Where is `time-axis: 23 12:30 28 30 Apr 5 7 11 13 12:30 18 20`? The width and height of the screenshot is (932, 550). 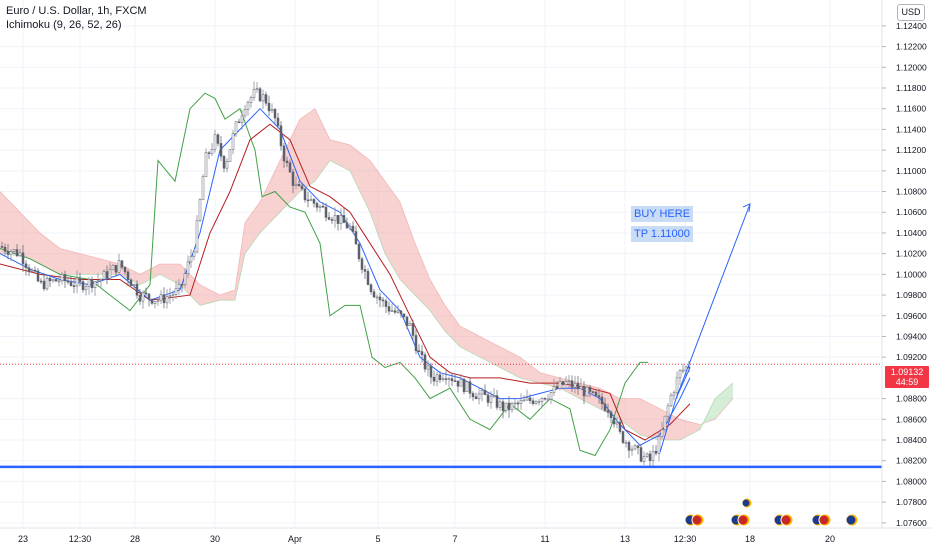
time-axis: 23 12:30 28 30 Apr 5 7 11 13 12:30 18 20 is located at coordinates (466, 538).